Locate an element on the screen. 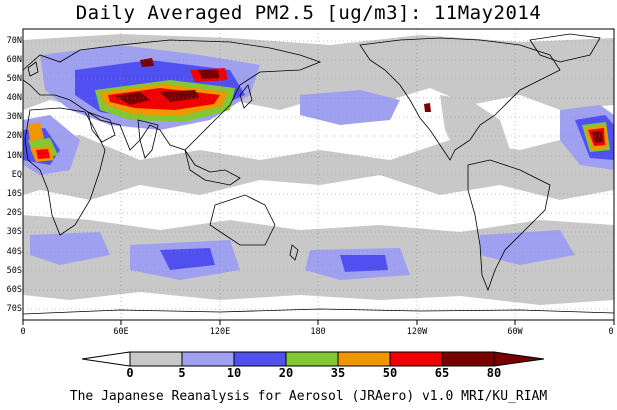 The width and height of the screenshot is (617, 410). lat-label: 40S is located at coordinates (14, 252).